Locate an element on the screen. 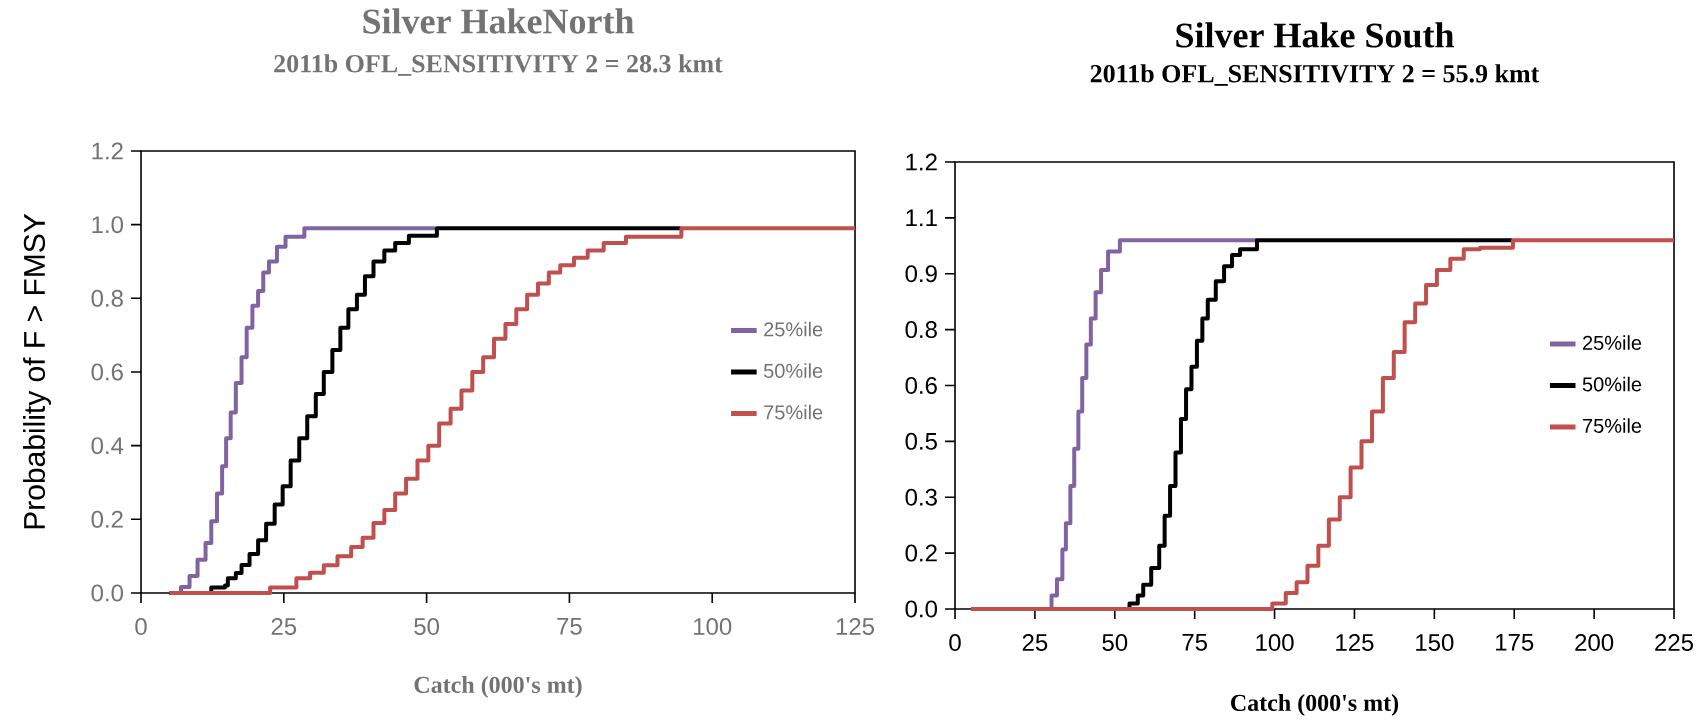 This screenshot has width=1701, height=723. y-tick-label: 0.9 is located at coordinates (921, 274).